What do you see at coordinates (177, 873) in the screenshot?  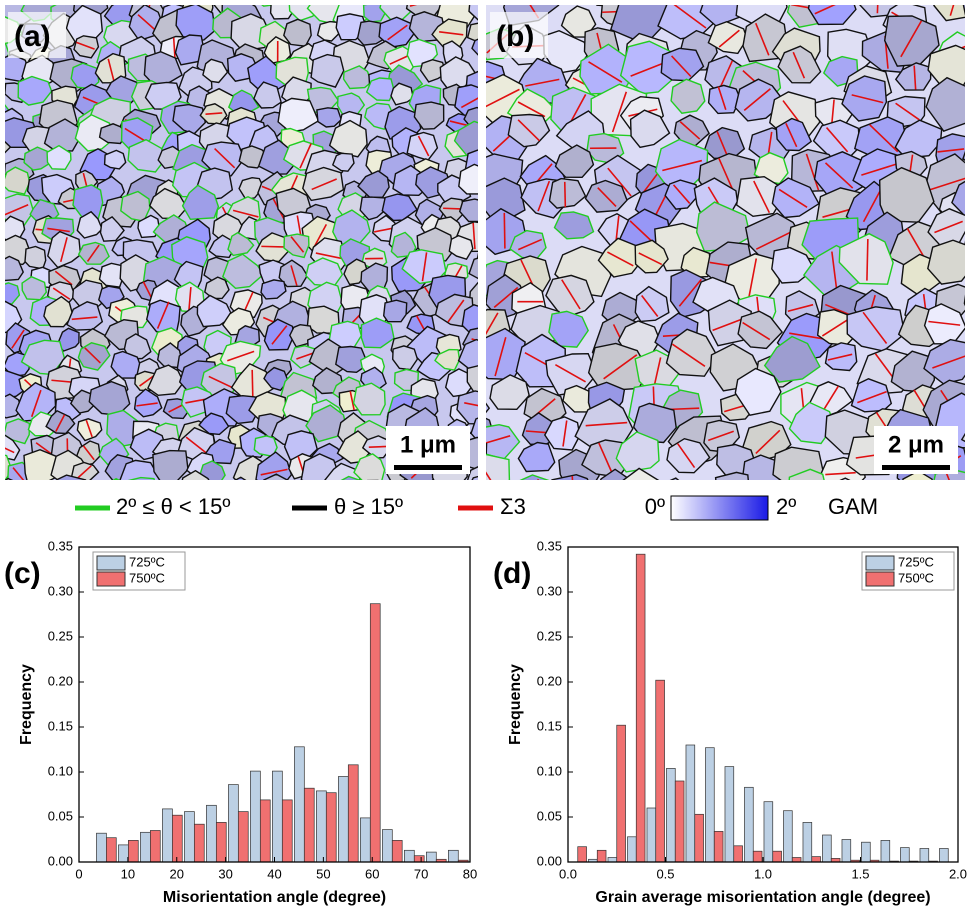 I see `x-tick-label: 20` at bounding box center [177, 873].